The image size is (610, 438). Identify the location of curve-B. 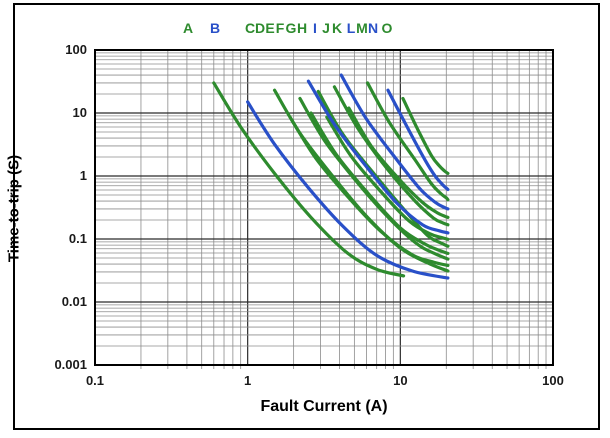
(348, 190).